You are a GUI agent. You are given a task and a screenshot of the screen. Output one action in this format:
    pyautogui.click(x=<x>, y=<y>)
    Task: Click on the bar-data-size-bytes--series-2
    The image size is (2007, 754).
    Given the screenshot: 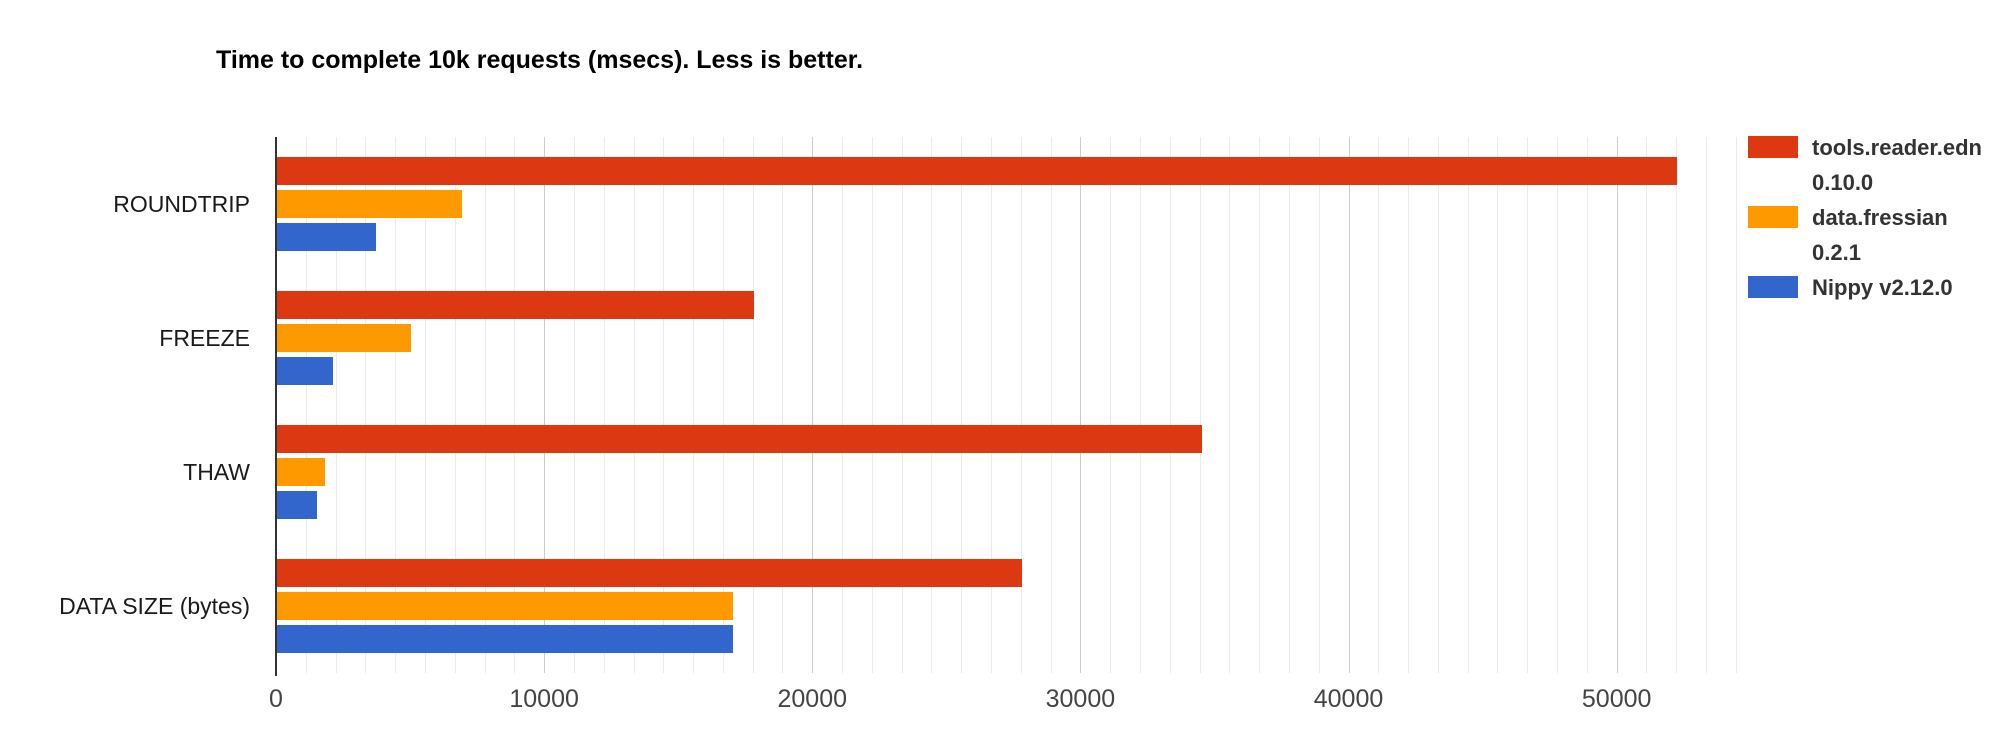 What is the action you would take?
    pyautogui.click(x=505, y=639)
    